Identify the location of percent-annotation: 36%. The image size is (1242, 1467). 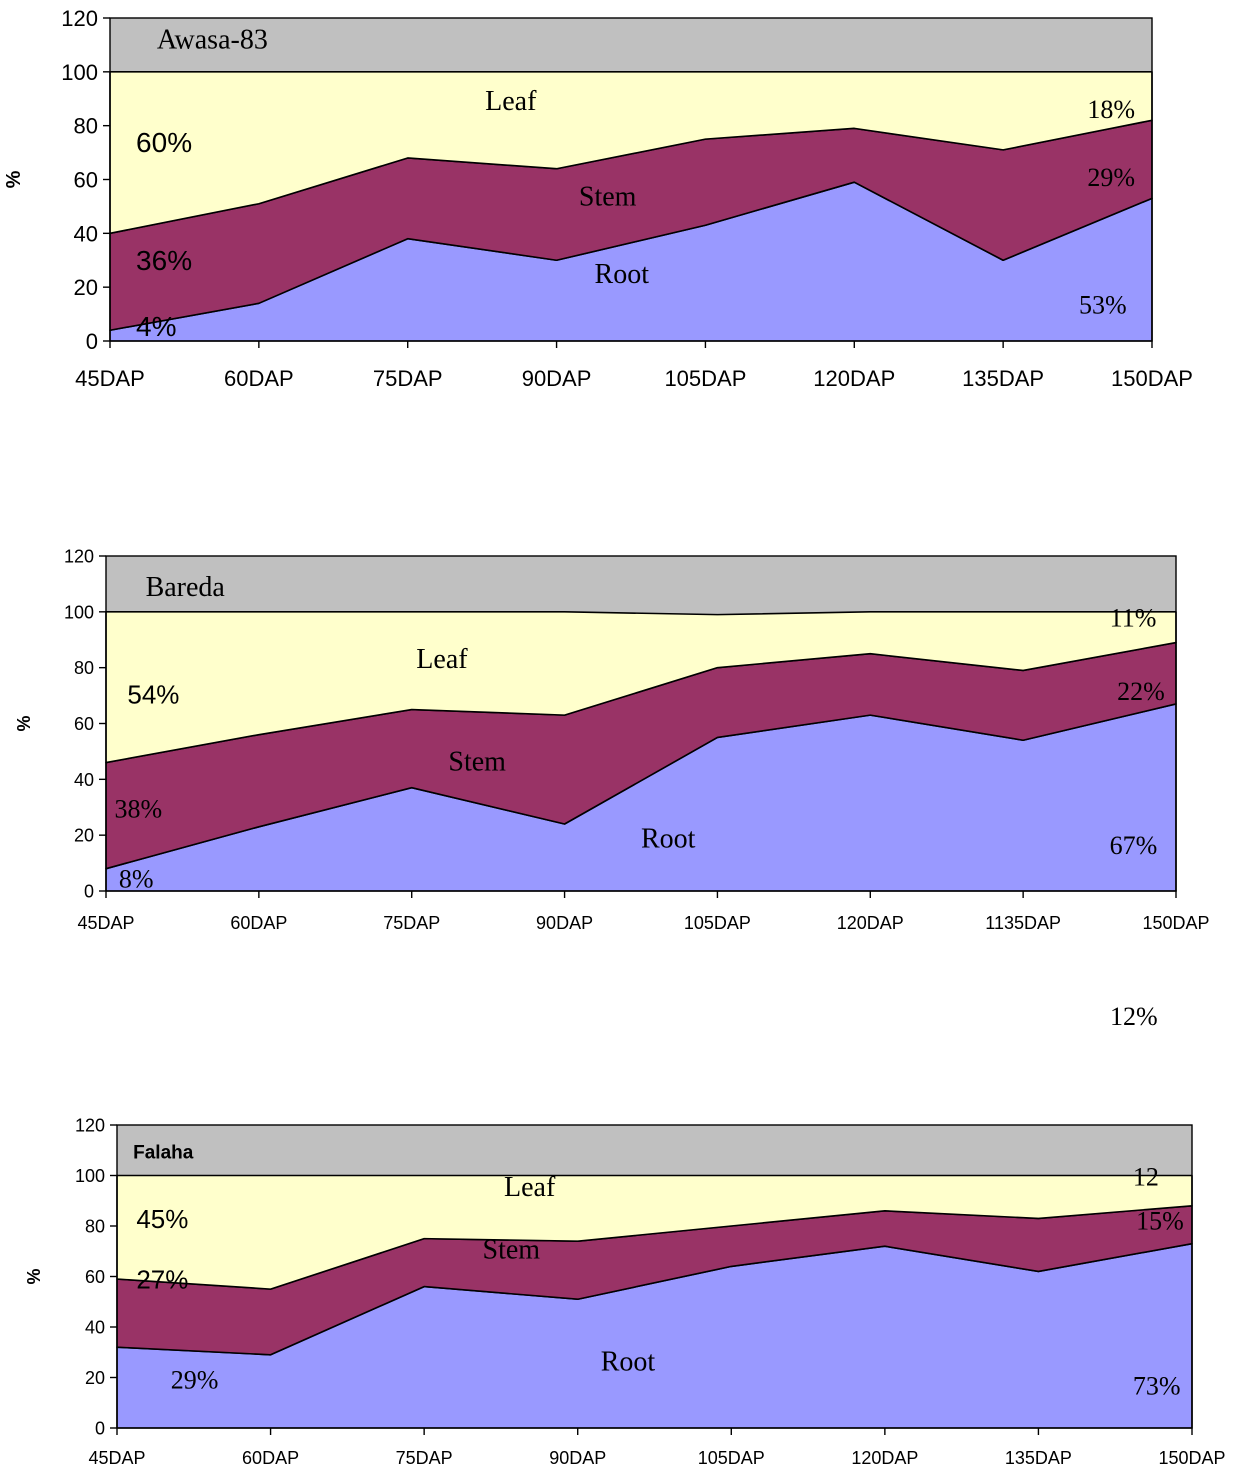
(164, 260).